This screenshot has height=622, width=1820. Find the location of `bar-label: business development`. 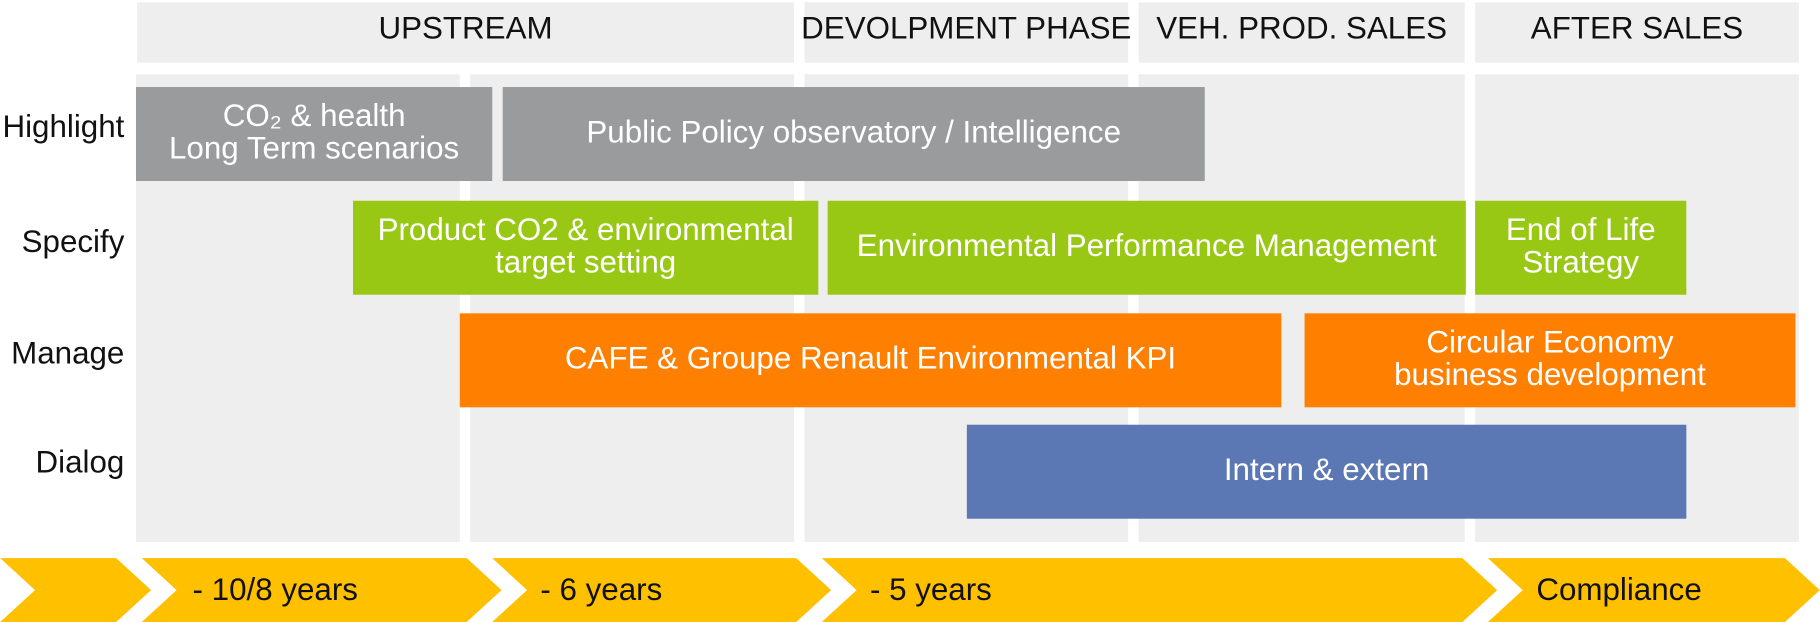

bar-label: business development is located at coordinates (1550, 374).